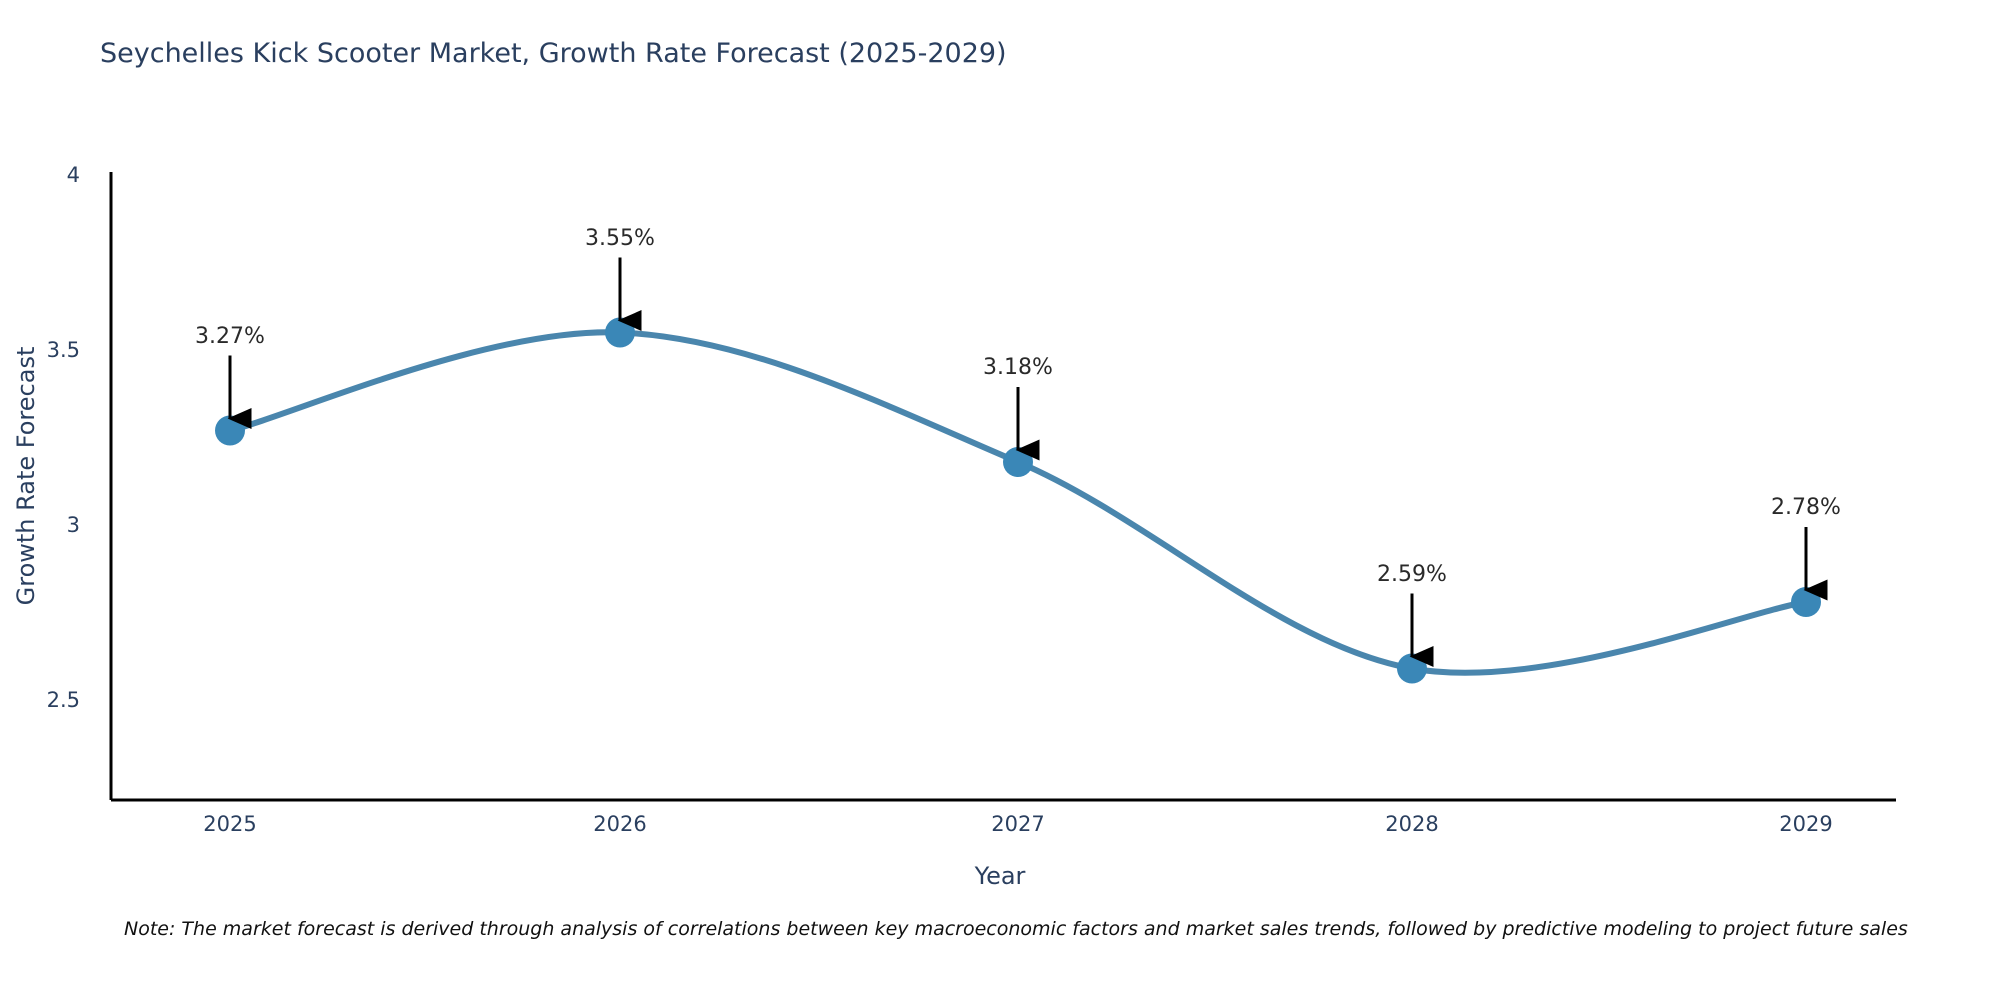  What do you see at coordinates (1412, 824) in the screenshot?
I see `x-tick-label: 2028` at bounding box center [1412, 824].